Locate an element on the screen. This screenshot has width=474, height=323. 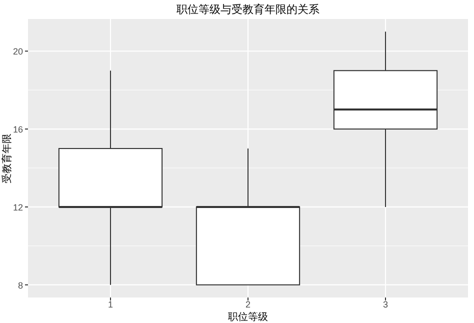
x-tick-label: 2 is located at coordinates (248, 305).